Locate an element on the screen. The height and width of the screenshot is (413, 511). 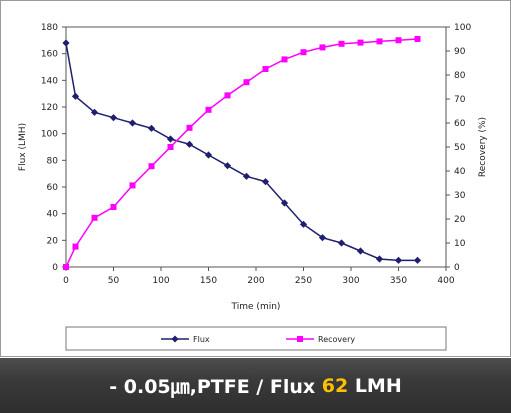
x-tick-label: 250 is located at coordinates (303, 281).